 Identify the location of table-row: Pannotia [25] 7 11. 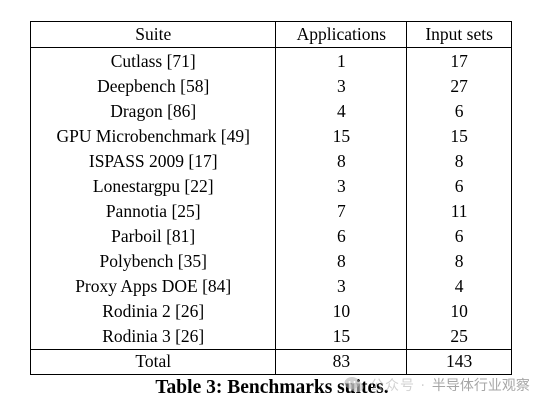
(270, 211).